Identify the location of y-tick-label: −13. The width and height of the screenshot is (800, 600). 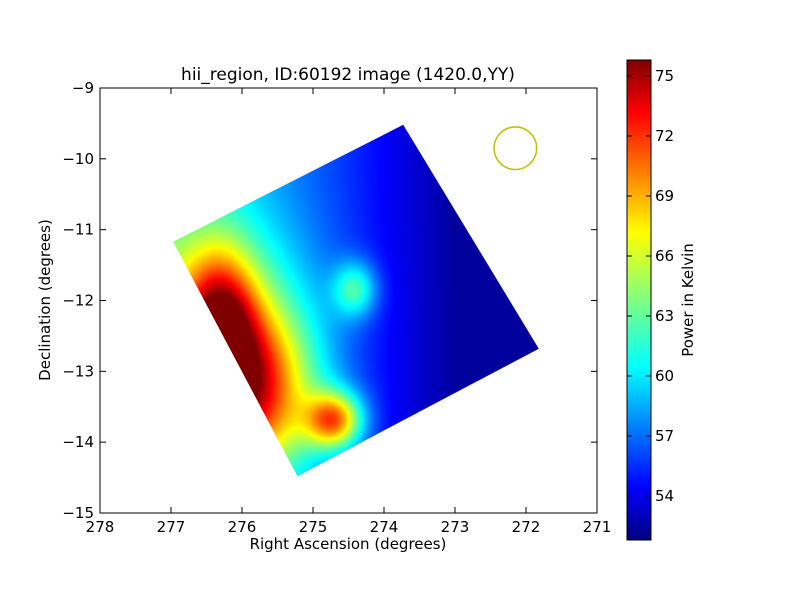
(78, 371).